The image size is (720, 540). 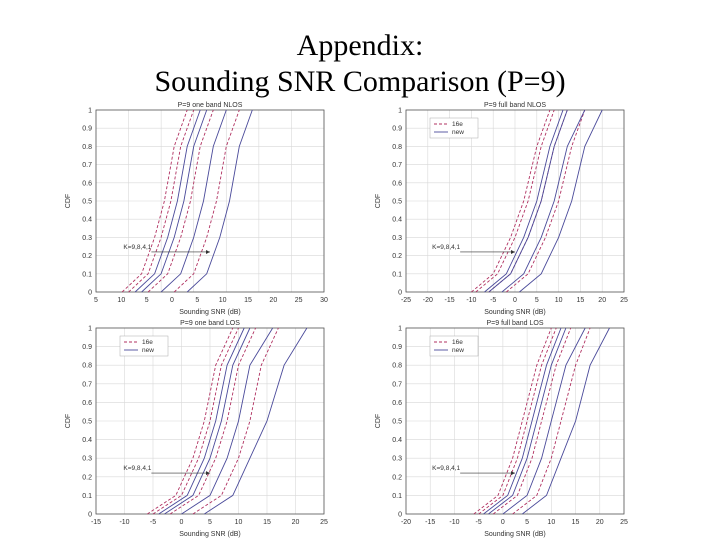 What do you see at coordinates (513, 473) in the screenshot?
I see `annotation-arrowhead` at bounding box center [513, 473].